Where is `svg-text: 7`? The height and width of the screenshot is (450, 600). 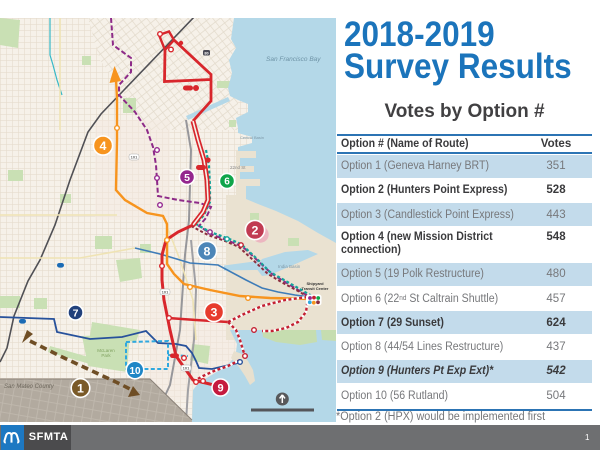 svg-text: 7 is located at coordinates (76, 314).